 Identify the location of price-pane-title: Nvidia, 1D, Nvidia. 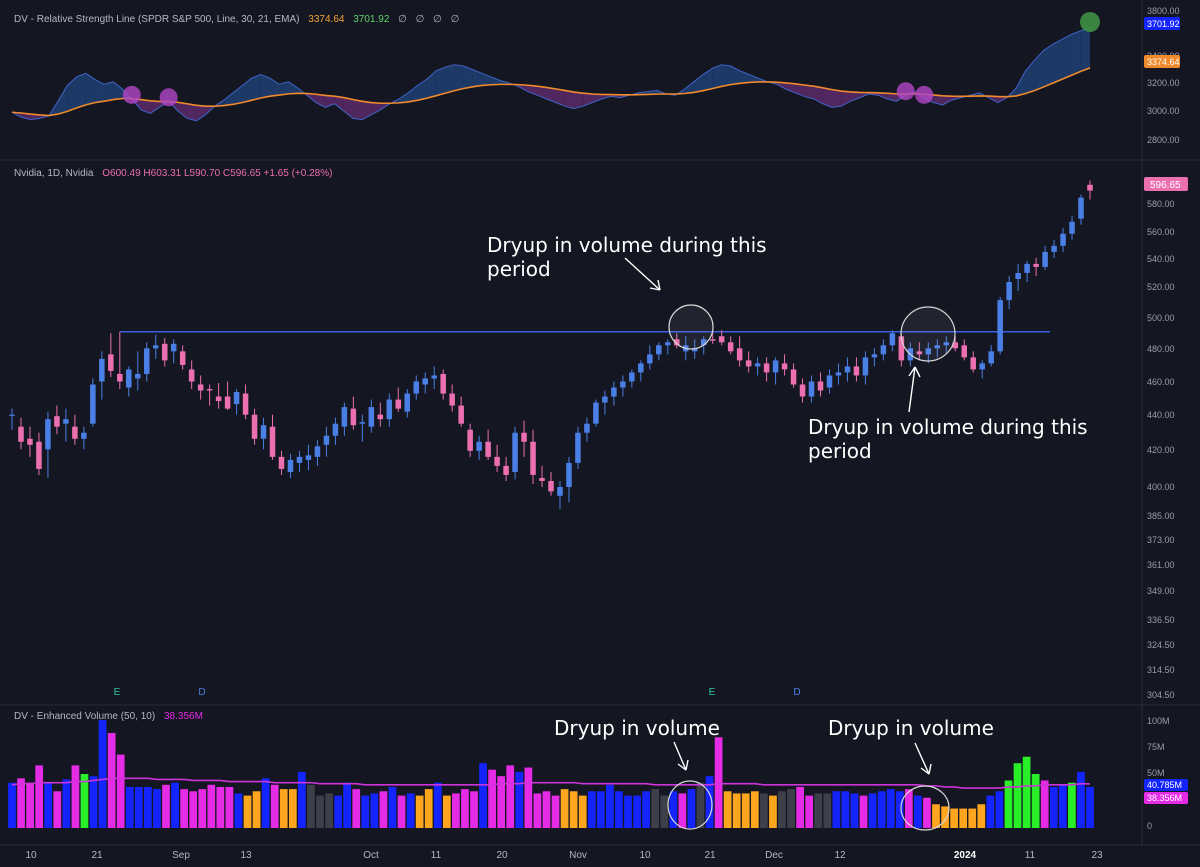
(54, 173).